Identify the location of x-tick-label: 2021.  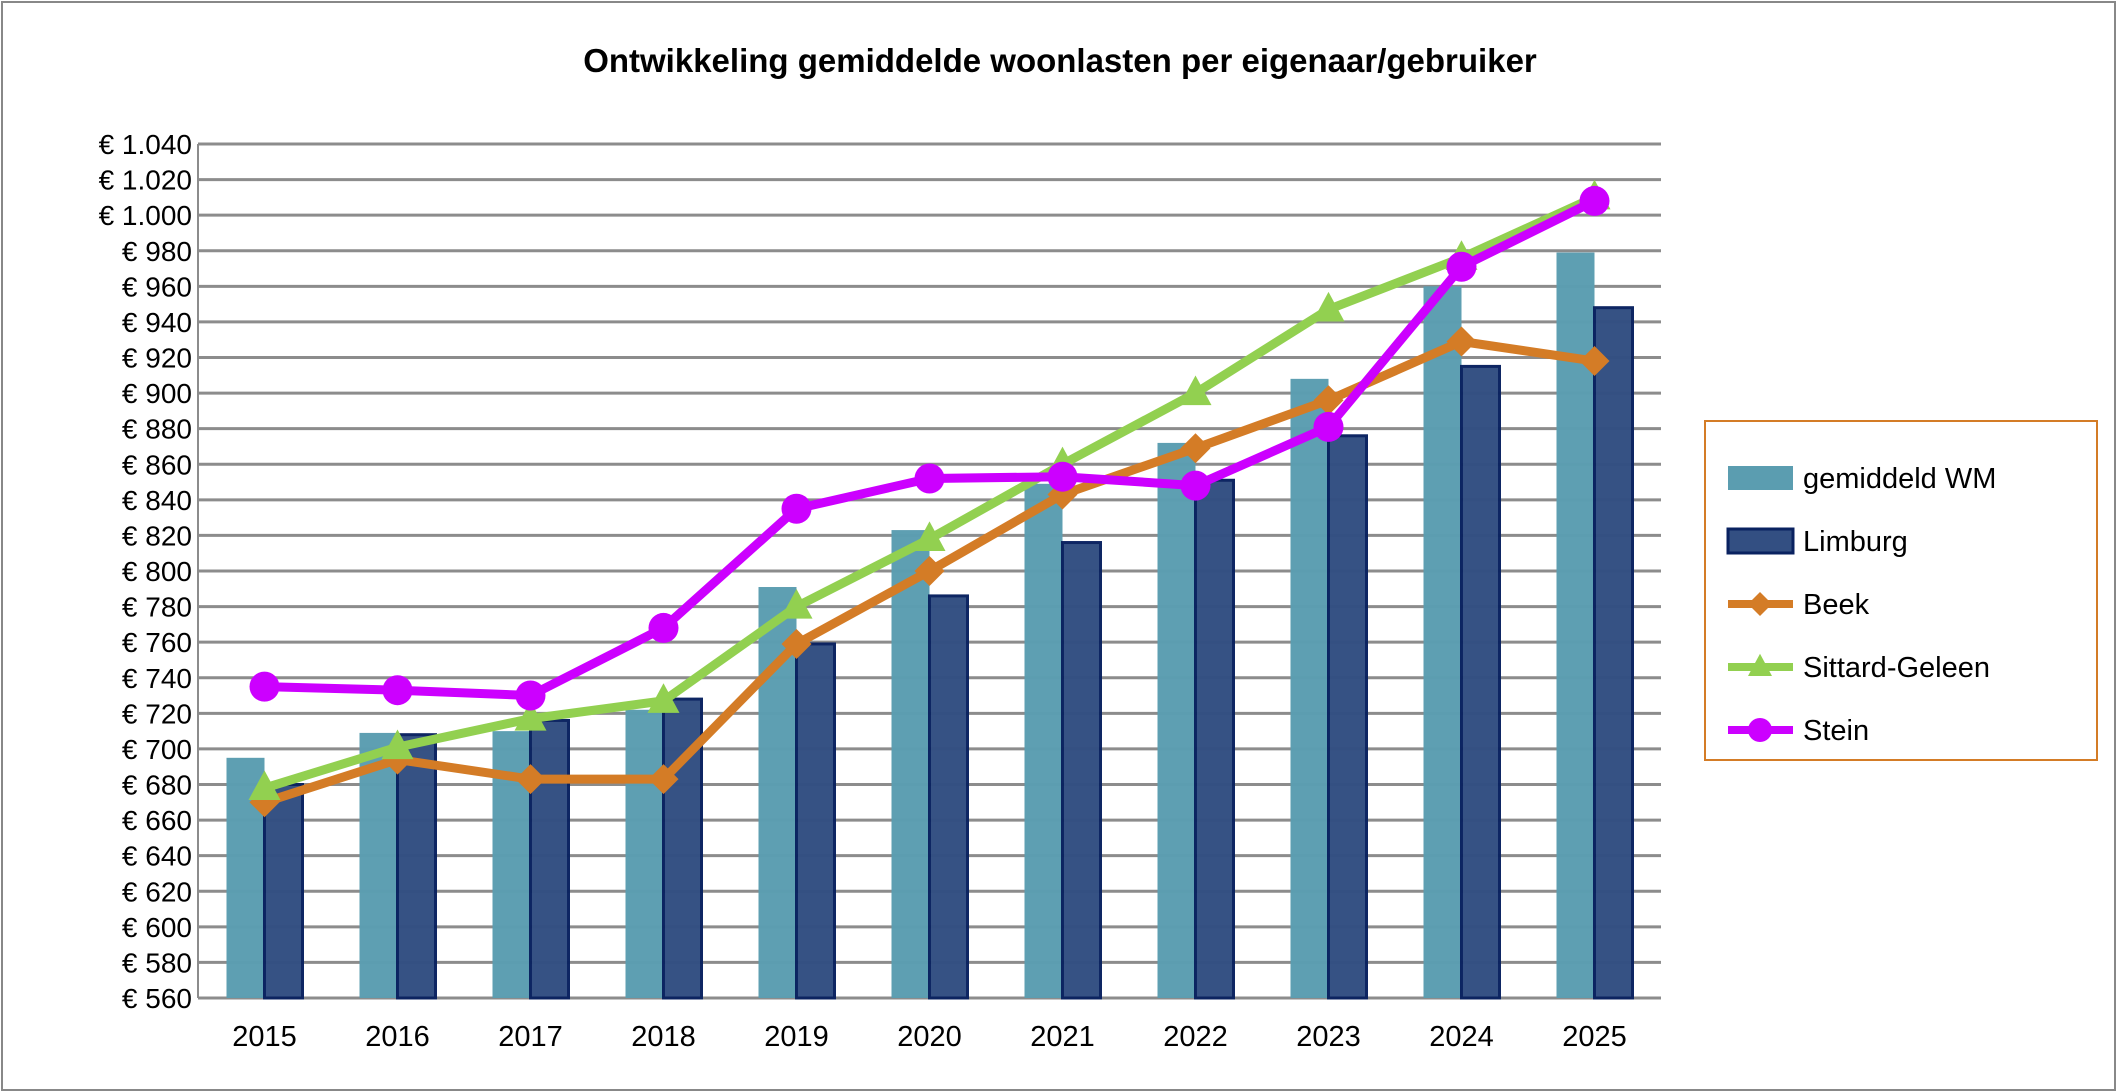
(1062, 1037).